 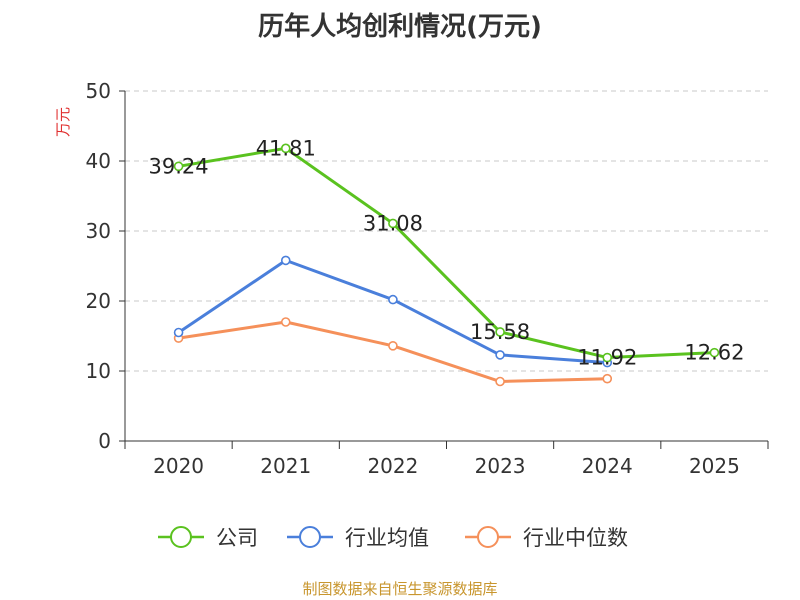 I want to click on y-axis-title: 万元, so click(x=63, y=122).